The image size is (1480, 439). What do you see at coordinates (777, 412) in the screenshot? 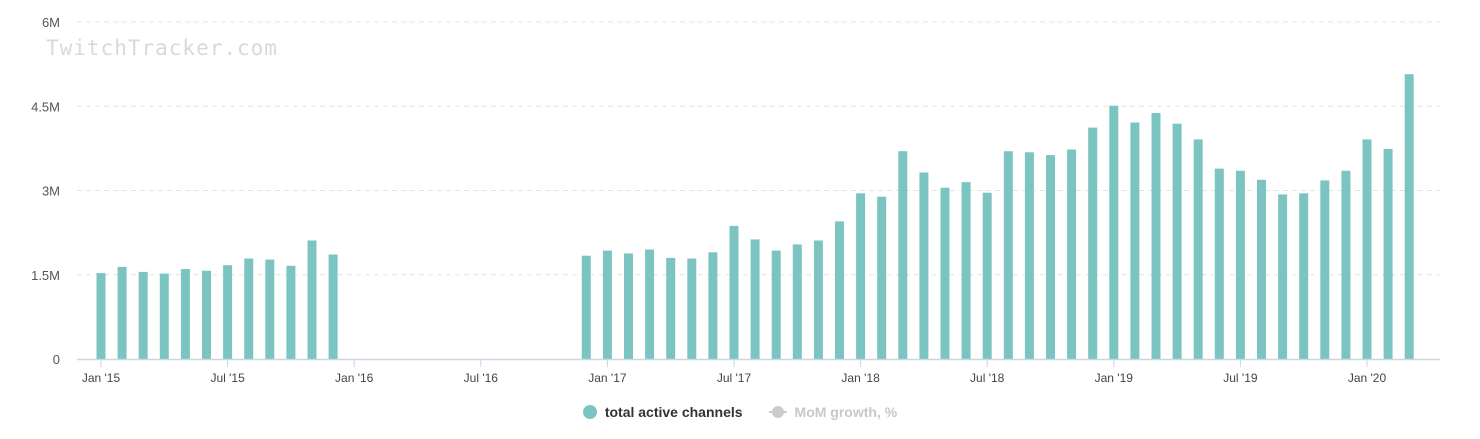
I see `legend-line-marker-icon` at bounding box center [777, 412].